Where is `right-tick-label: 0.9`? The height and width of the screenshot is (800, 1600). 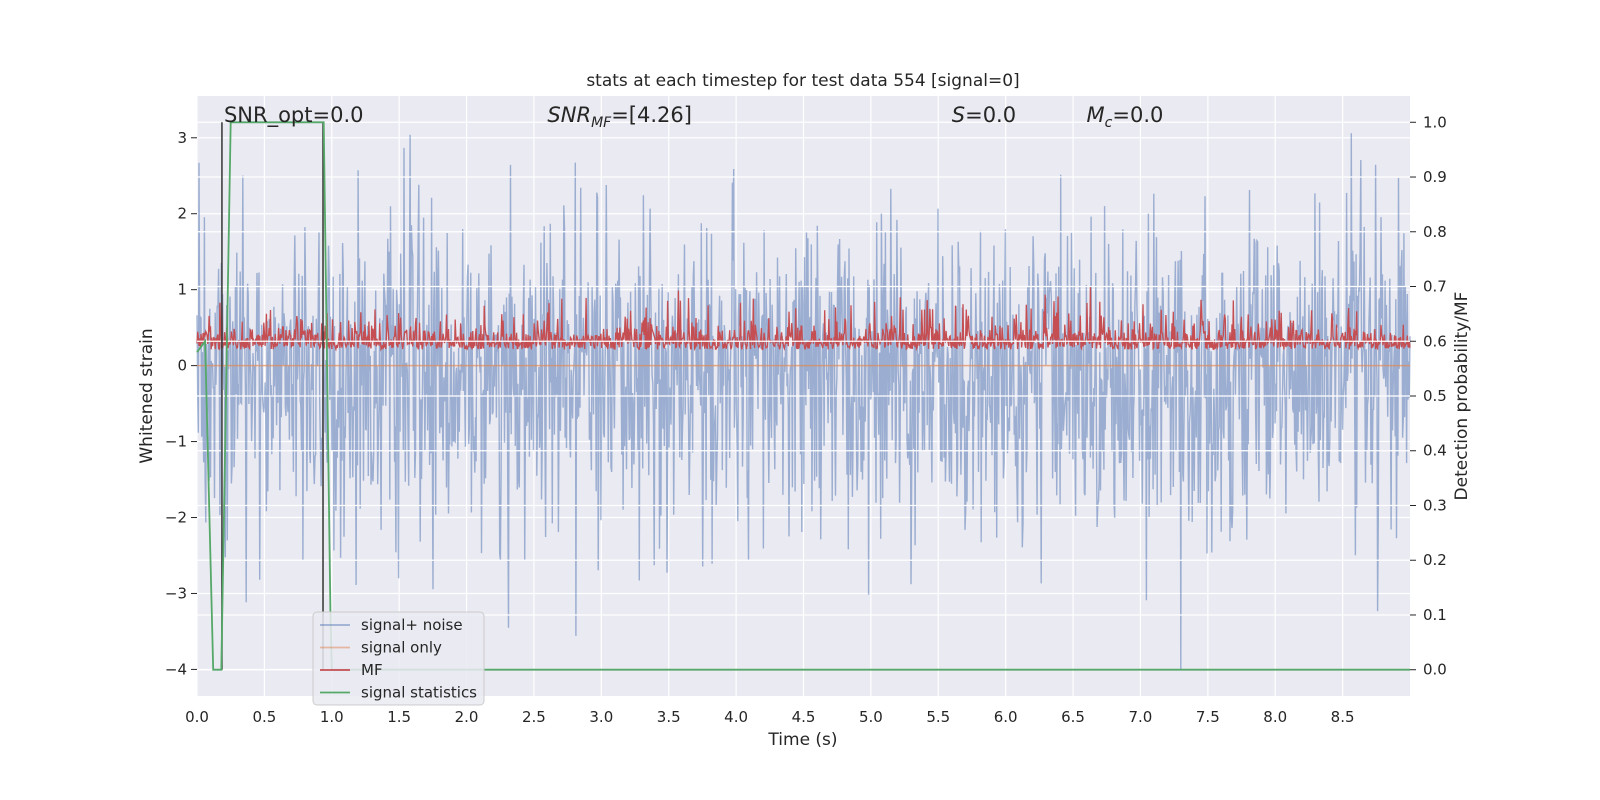
right-tick-label: 0.9 is located at coordinates (1435, 177).